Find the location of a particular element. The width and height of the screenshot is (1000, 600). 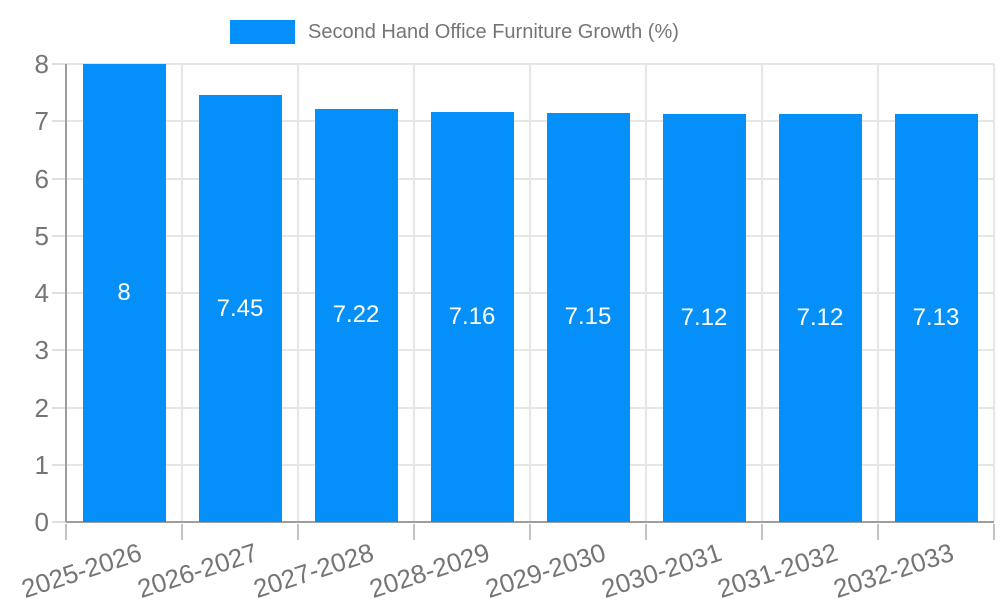

bar-value-label: 7.22 is located at coordinates (356, 315).